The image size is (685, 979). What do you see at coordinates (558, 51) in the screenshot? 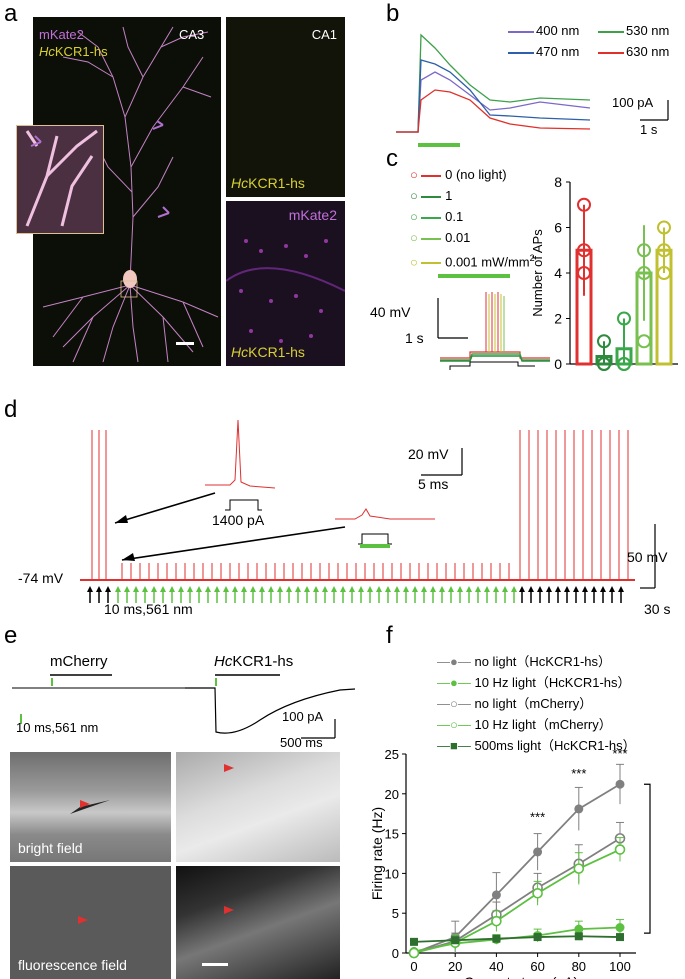
I see `legend-470nm: 470 nm` at bounding box center [558, 51].